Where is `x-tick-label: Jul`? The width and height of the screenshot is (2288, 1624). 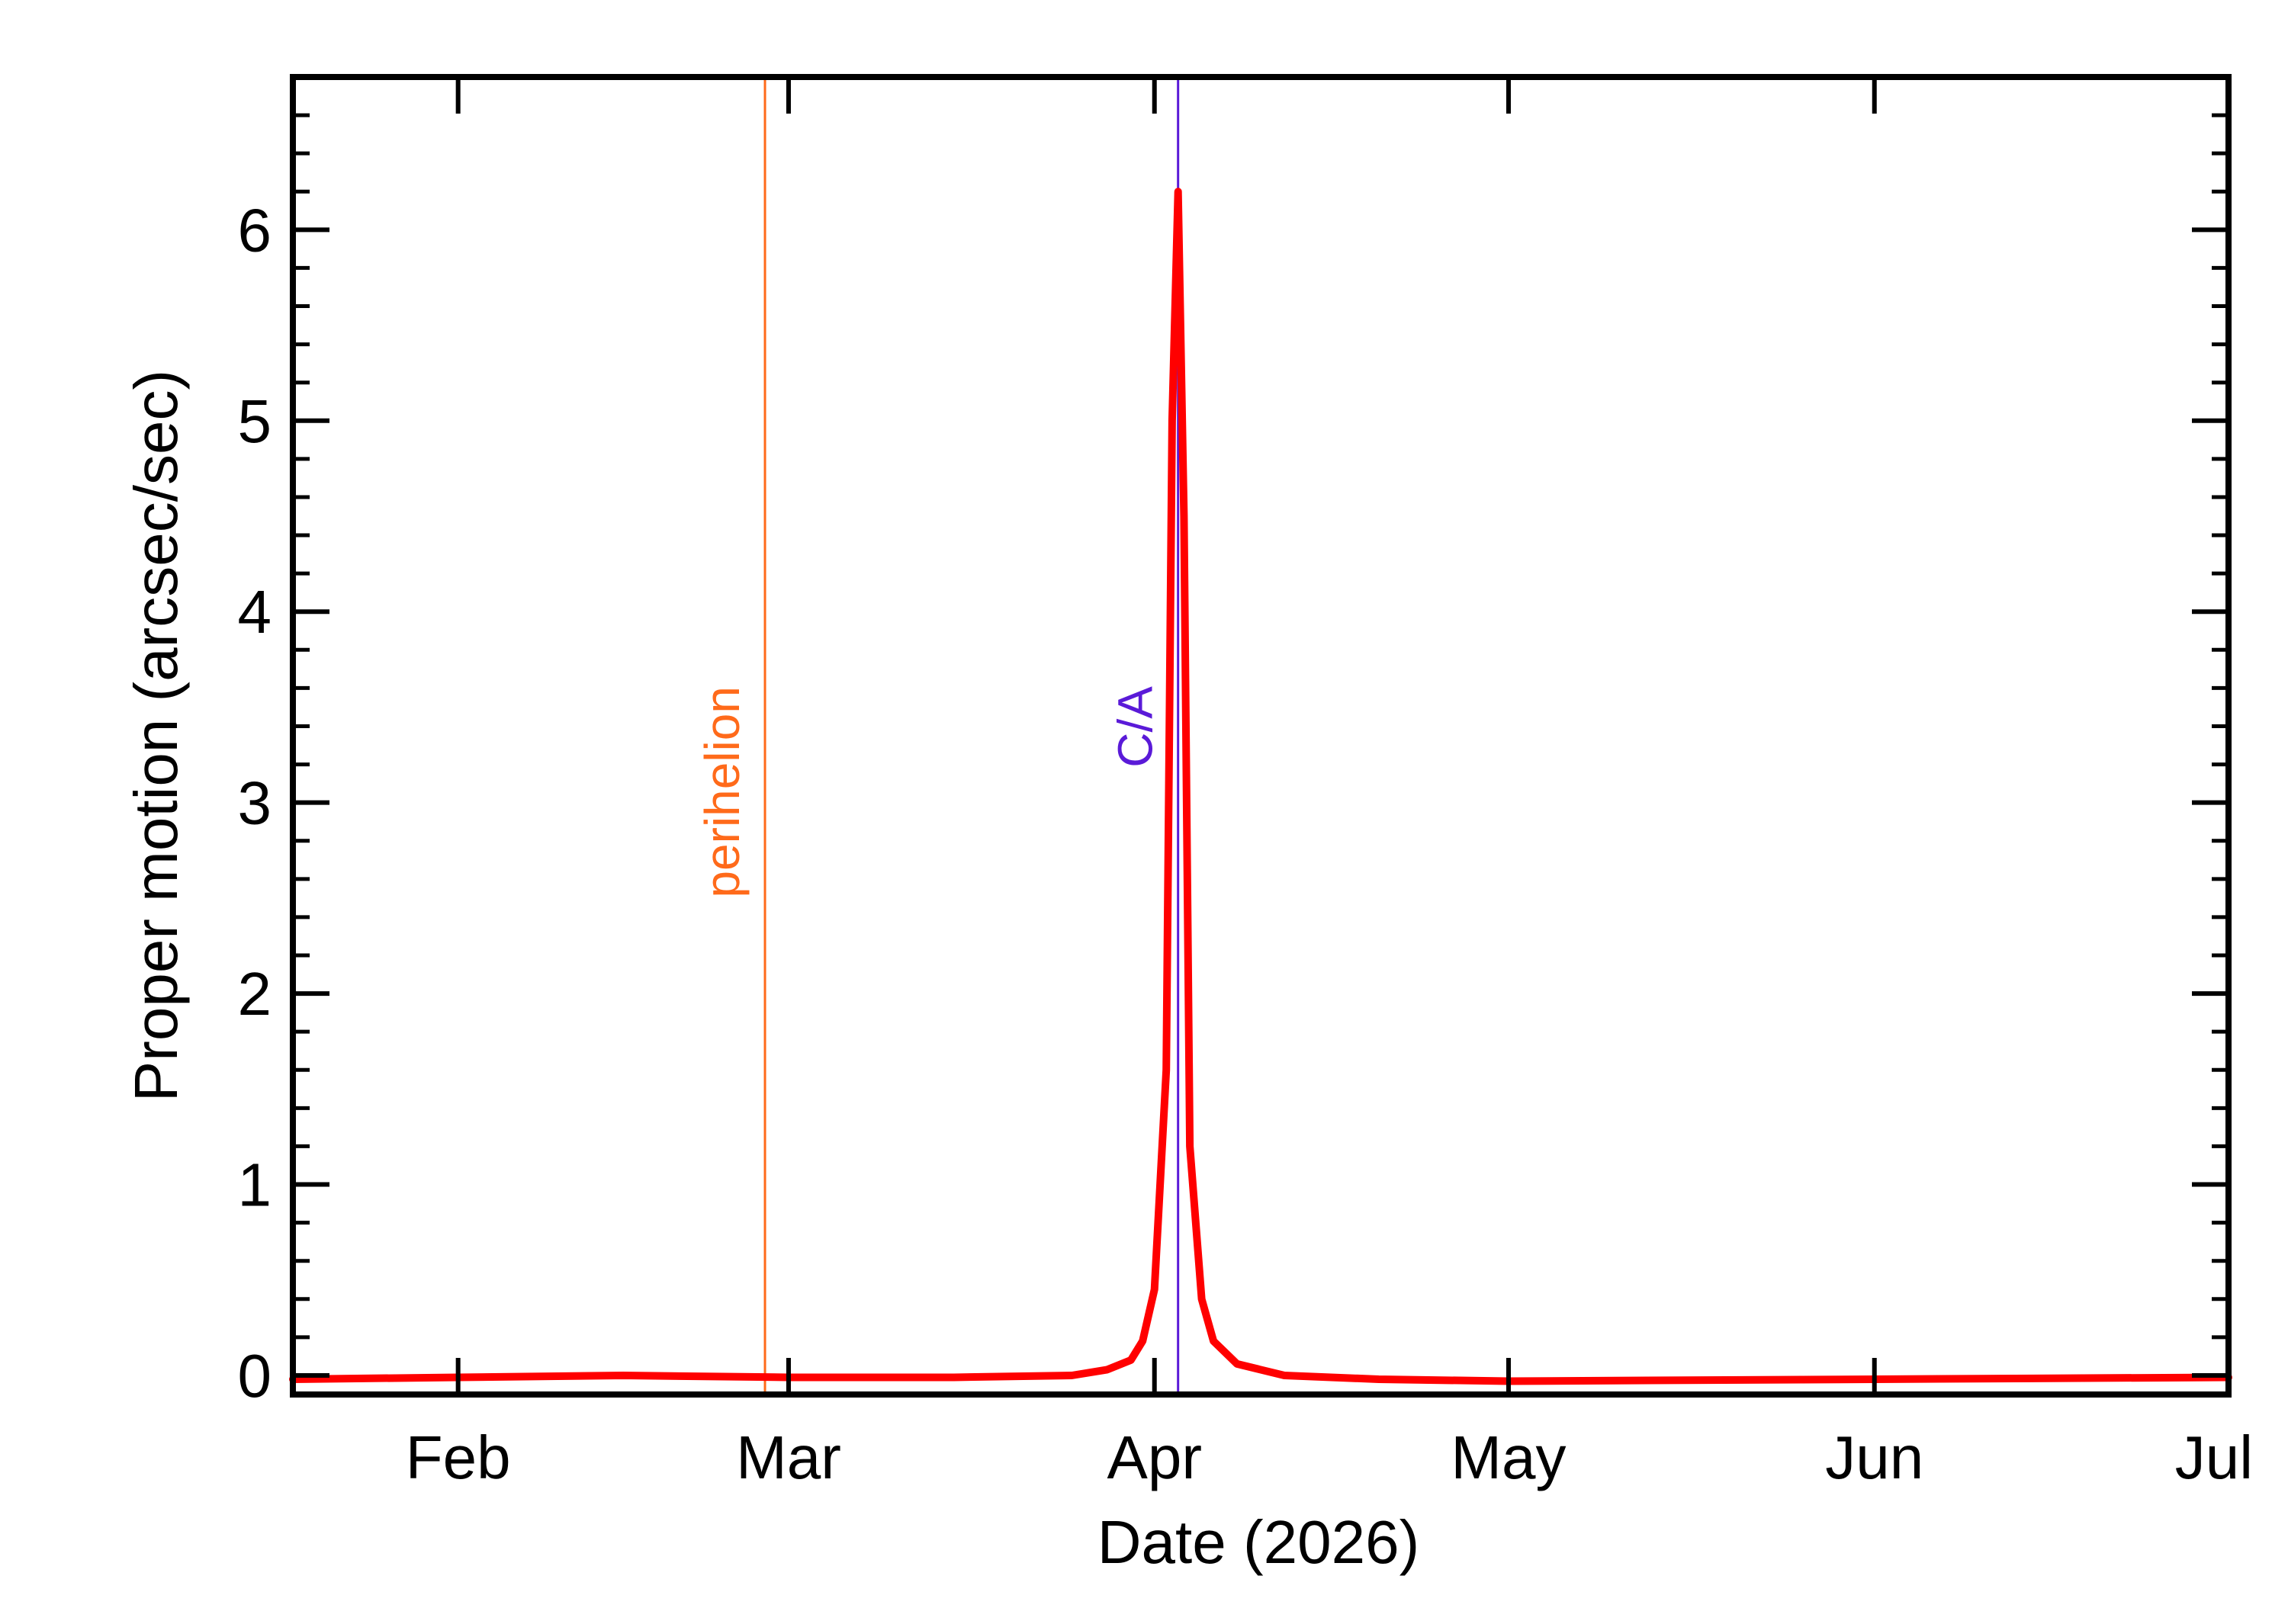
x-tick-label: Jul is located at coordinates (2214, 1457).